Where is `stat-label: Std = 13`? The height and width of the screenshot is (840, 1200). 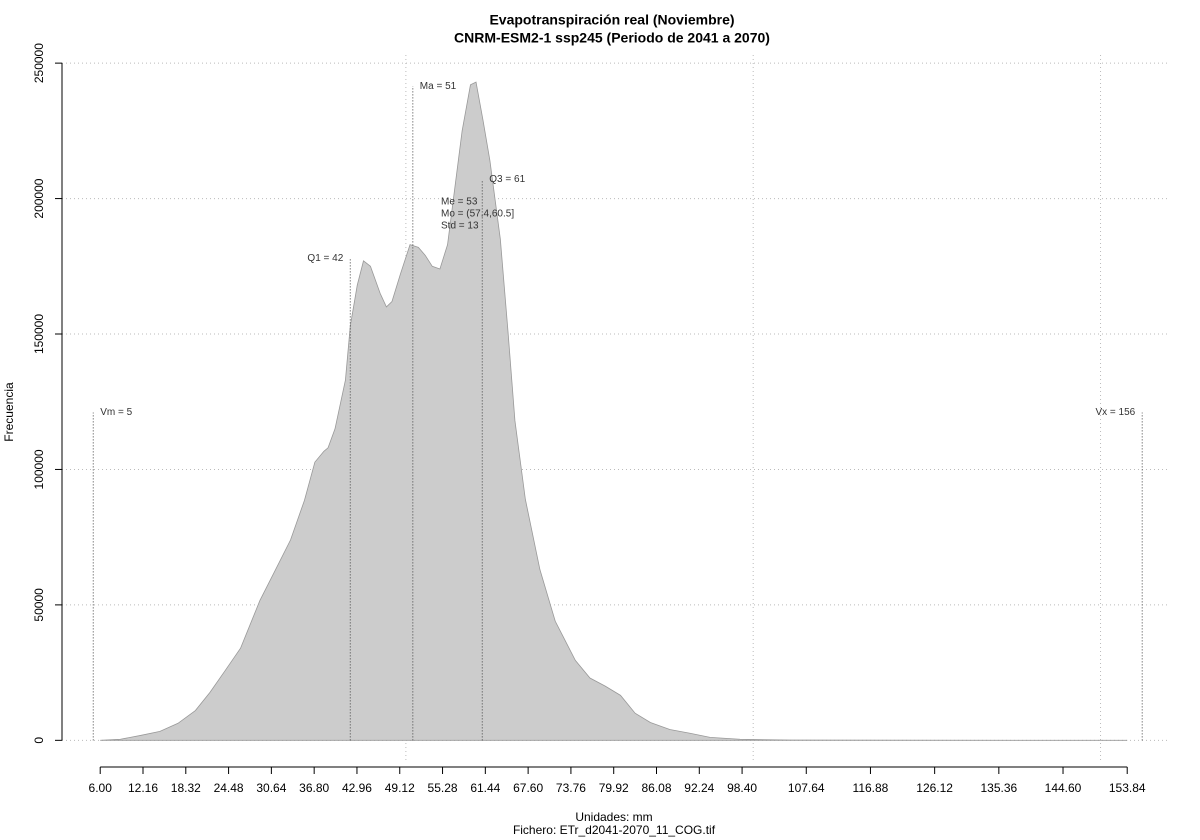
stat-label: Std = 13 is located at coordinates (460, 226).